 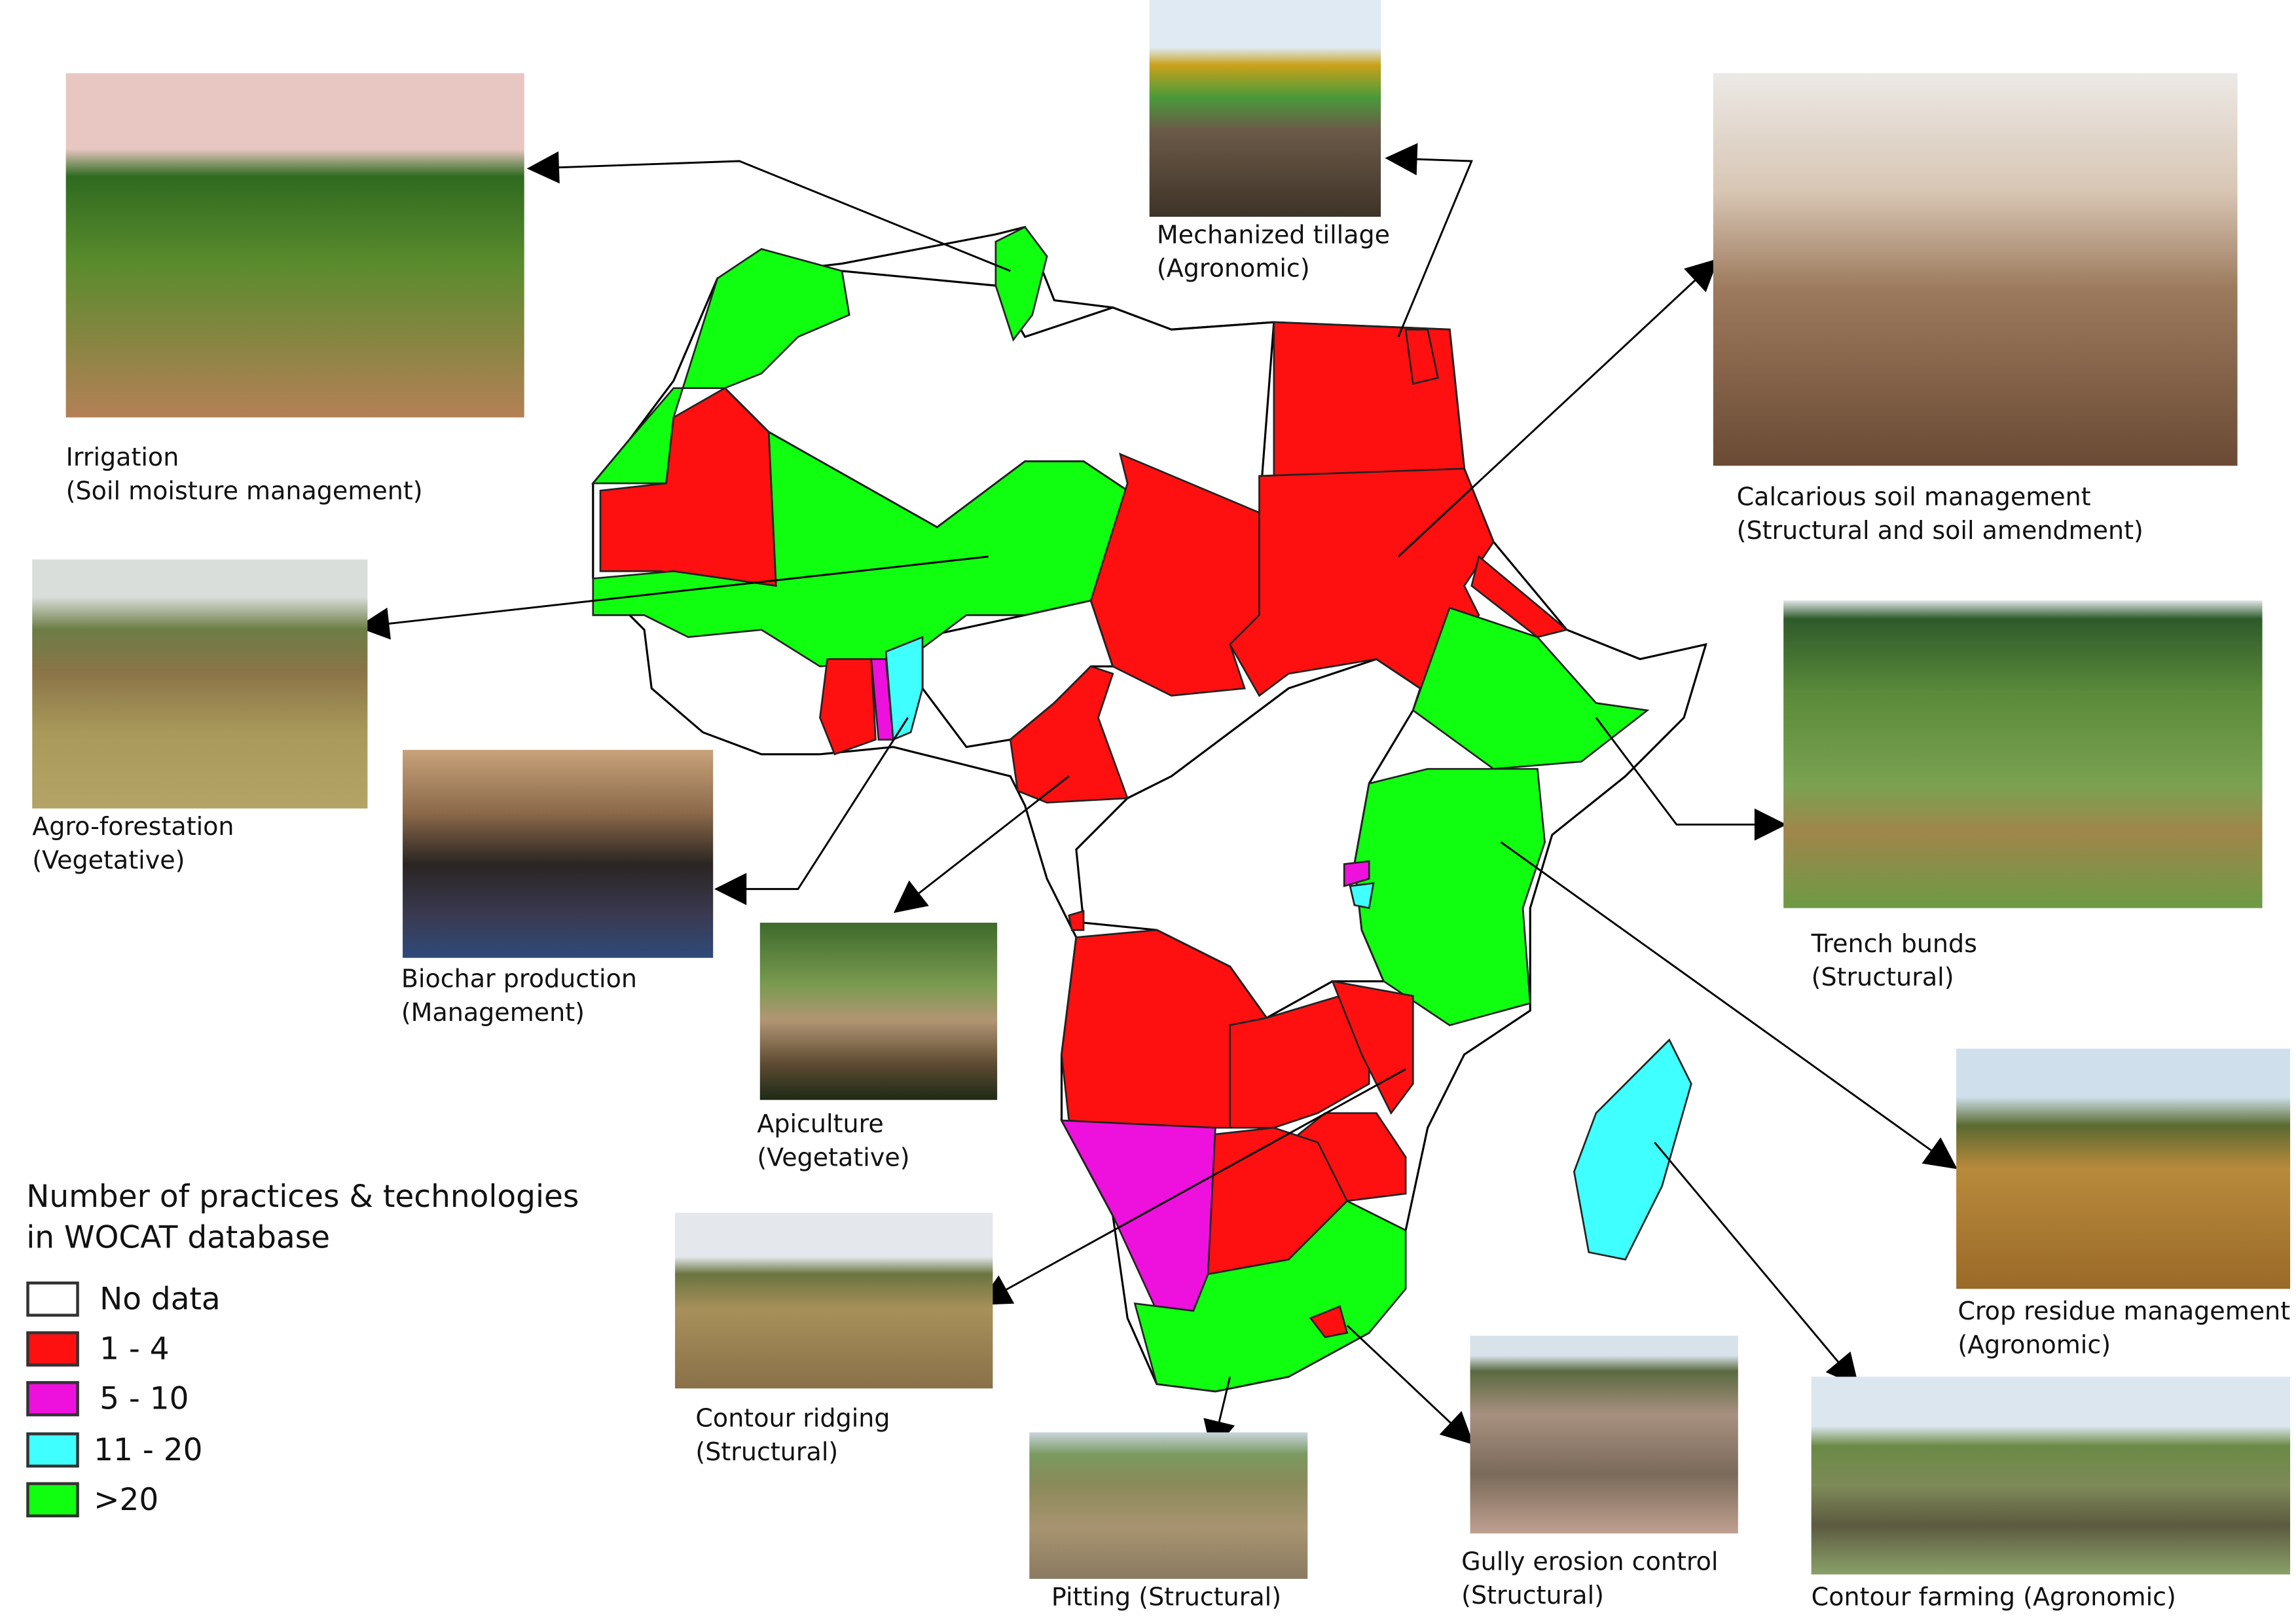 What do you see at coordinates (834, 1300) in the screenshot?
I see `photo-contour-ridging` at bounding box center [834, 1300].